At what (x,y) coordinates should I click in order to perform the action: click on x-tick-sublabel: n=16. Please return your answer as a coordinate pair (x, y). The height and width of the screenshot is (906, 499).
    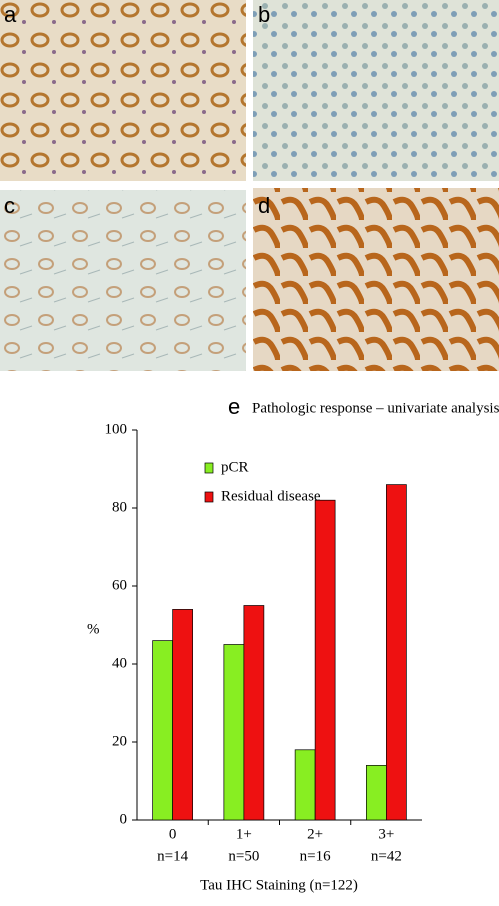
    Looking at the image, I should click on (315, 856).